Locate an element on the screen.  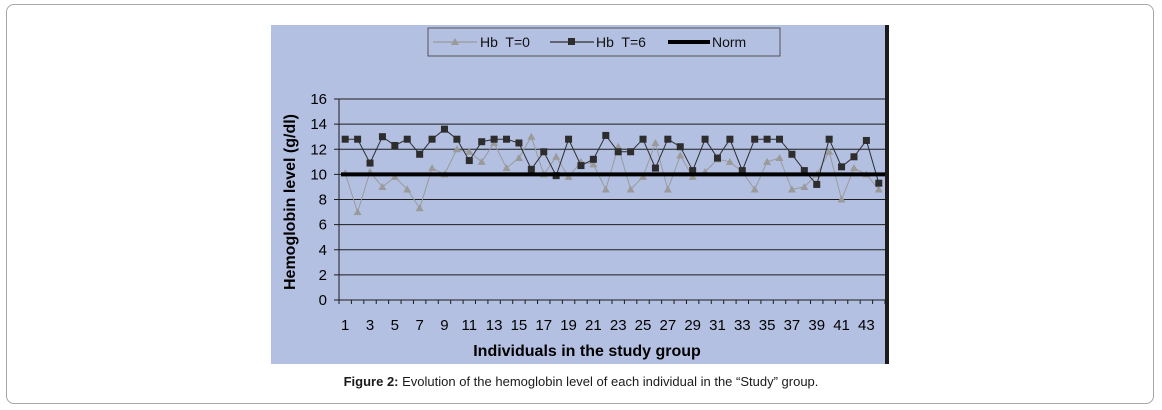
x-tick-label: 19 is located at coordinates (568, 325).